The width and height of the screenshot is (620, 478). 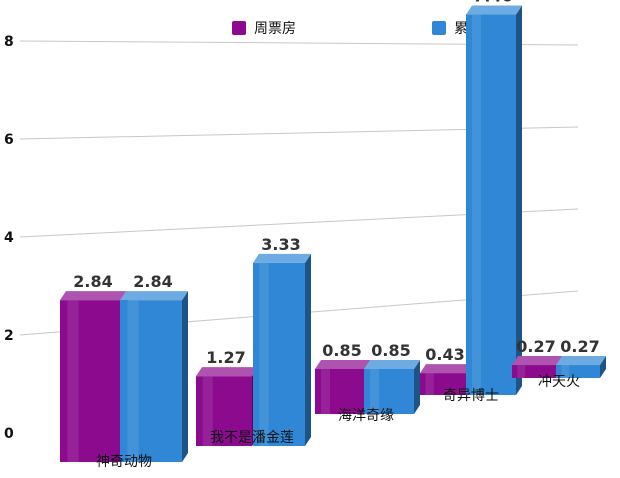 What do you see at coordinates (366, 415) in the screenshot?
I see `category-label: 海洋奇缘` at bounding box center [366, 415].